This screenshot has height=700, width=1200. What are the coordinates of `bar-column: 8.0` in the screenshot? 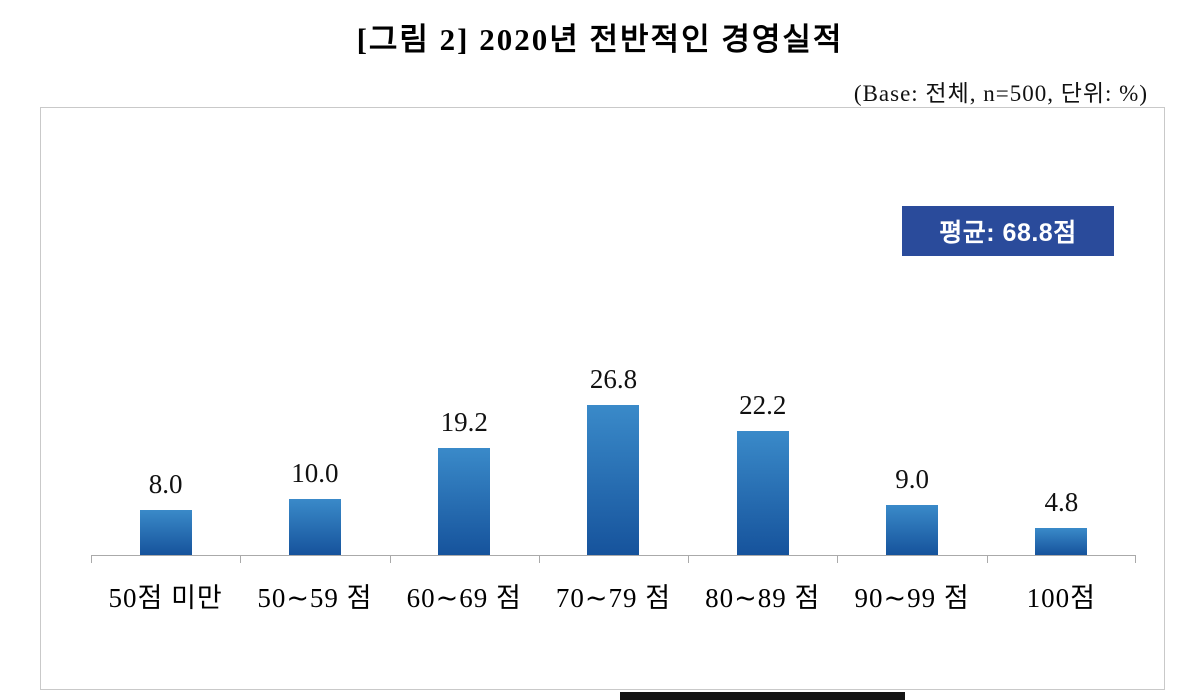 It's located at (165, 331).